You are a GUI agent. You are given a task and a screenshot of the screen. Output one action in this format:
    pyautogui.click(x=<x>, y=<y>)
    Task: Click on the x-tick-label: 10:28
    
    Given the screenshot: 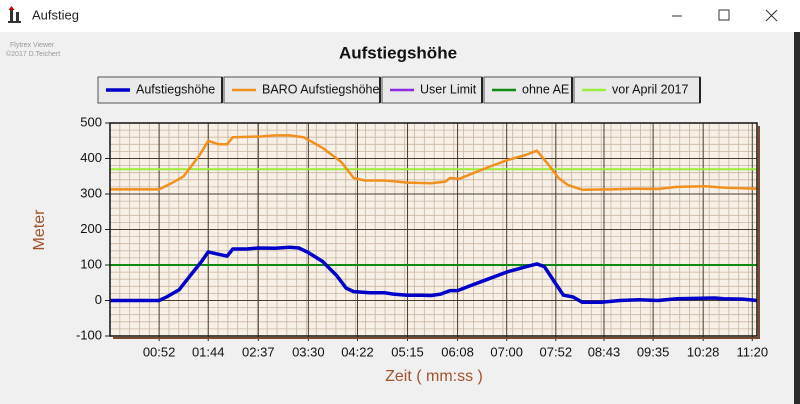 What is the action you would take?
    pyautogui.click(x=703, y=351)
    